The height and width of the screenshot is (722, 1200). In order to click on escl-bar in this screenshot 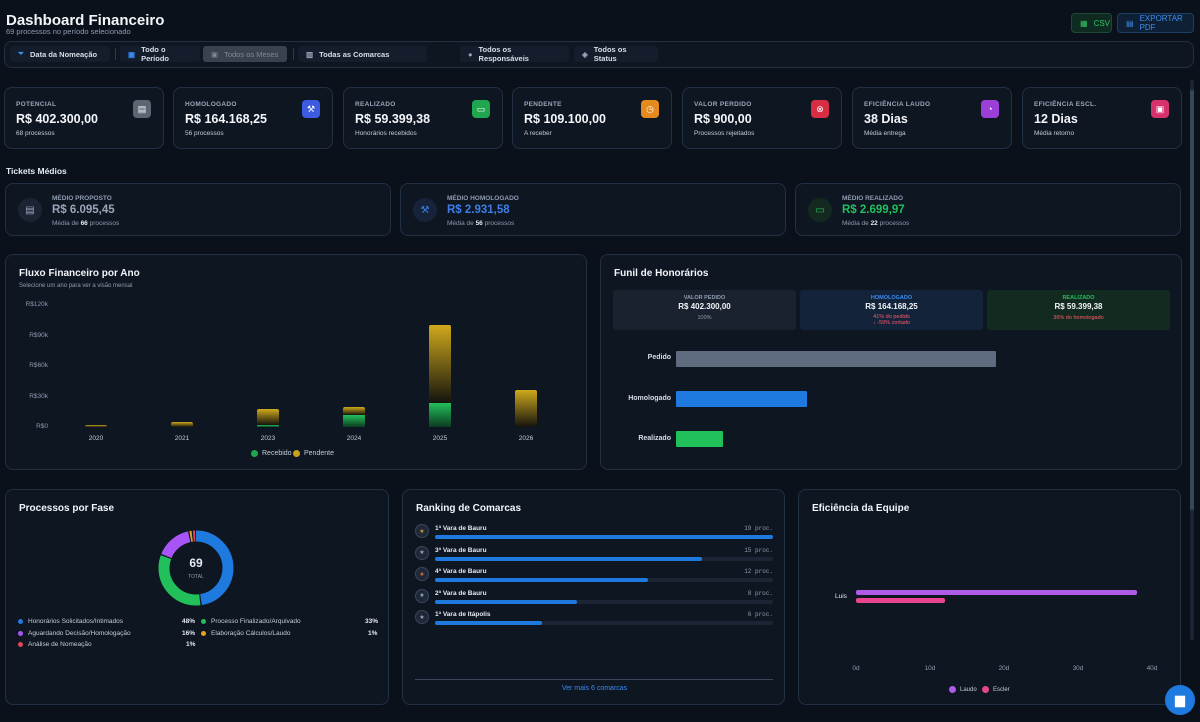, I will do `click(900, 600)`.